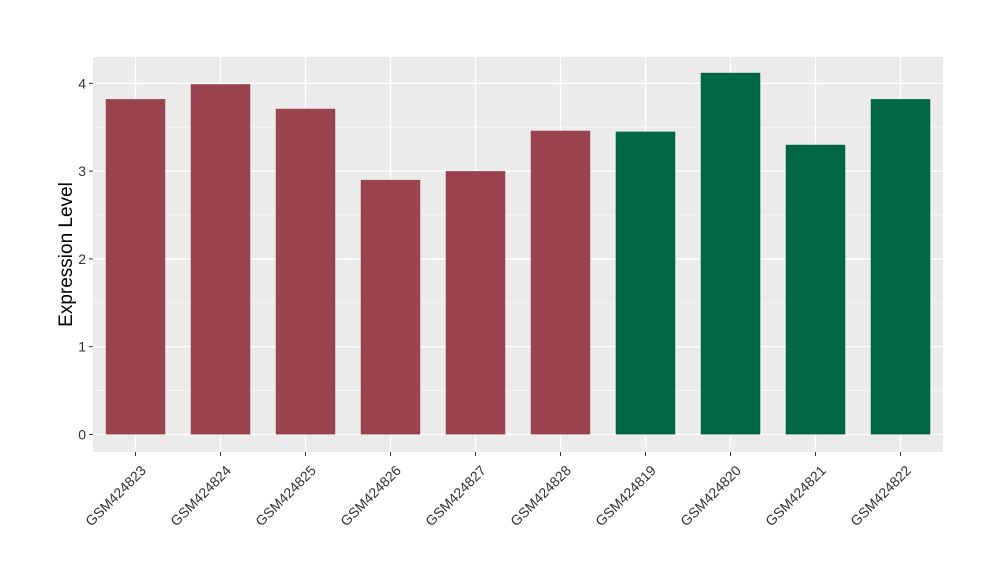  I want to click on y-tick-label: 4, so click(82, 83).